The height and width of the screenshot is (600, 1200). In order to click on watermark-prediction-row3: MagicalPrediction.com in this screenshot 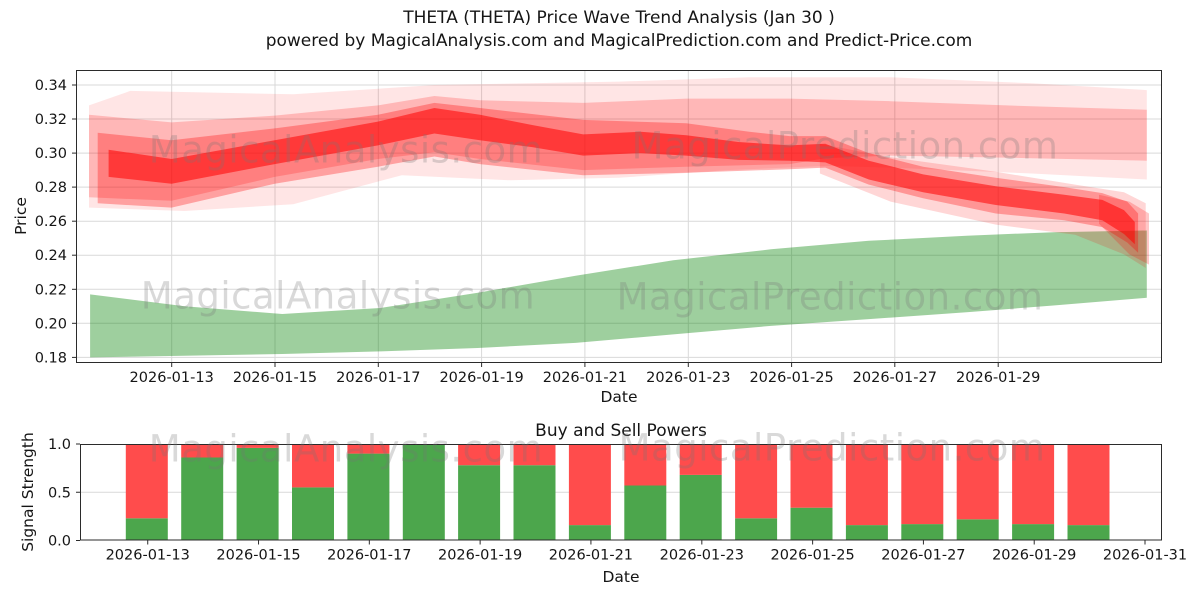, I will do `click(832, 448)`.